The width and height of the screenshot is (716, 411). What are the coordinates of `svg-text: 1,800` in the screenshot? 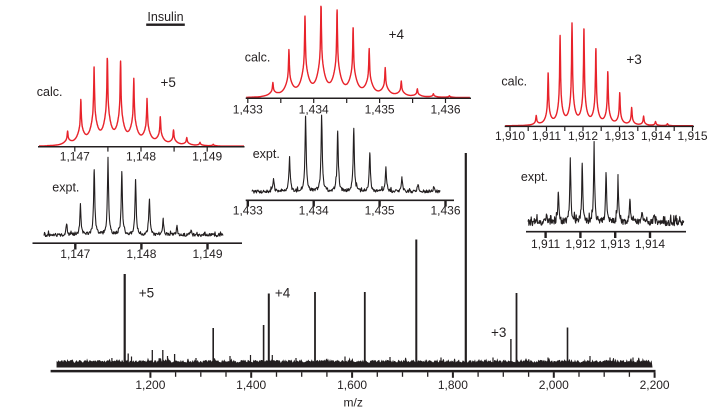 It's located at (453, 385).